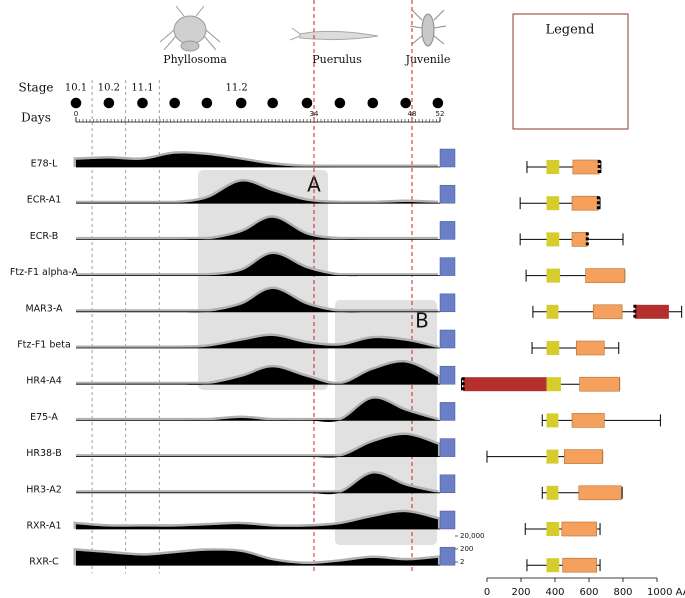 Image resolution: width=685 pixels, height=598 pixels. What do you see at coordinates (43, 526) in the screenshot?
I see `gene-label: RXR-A1` at bounding box center [43, 526].